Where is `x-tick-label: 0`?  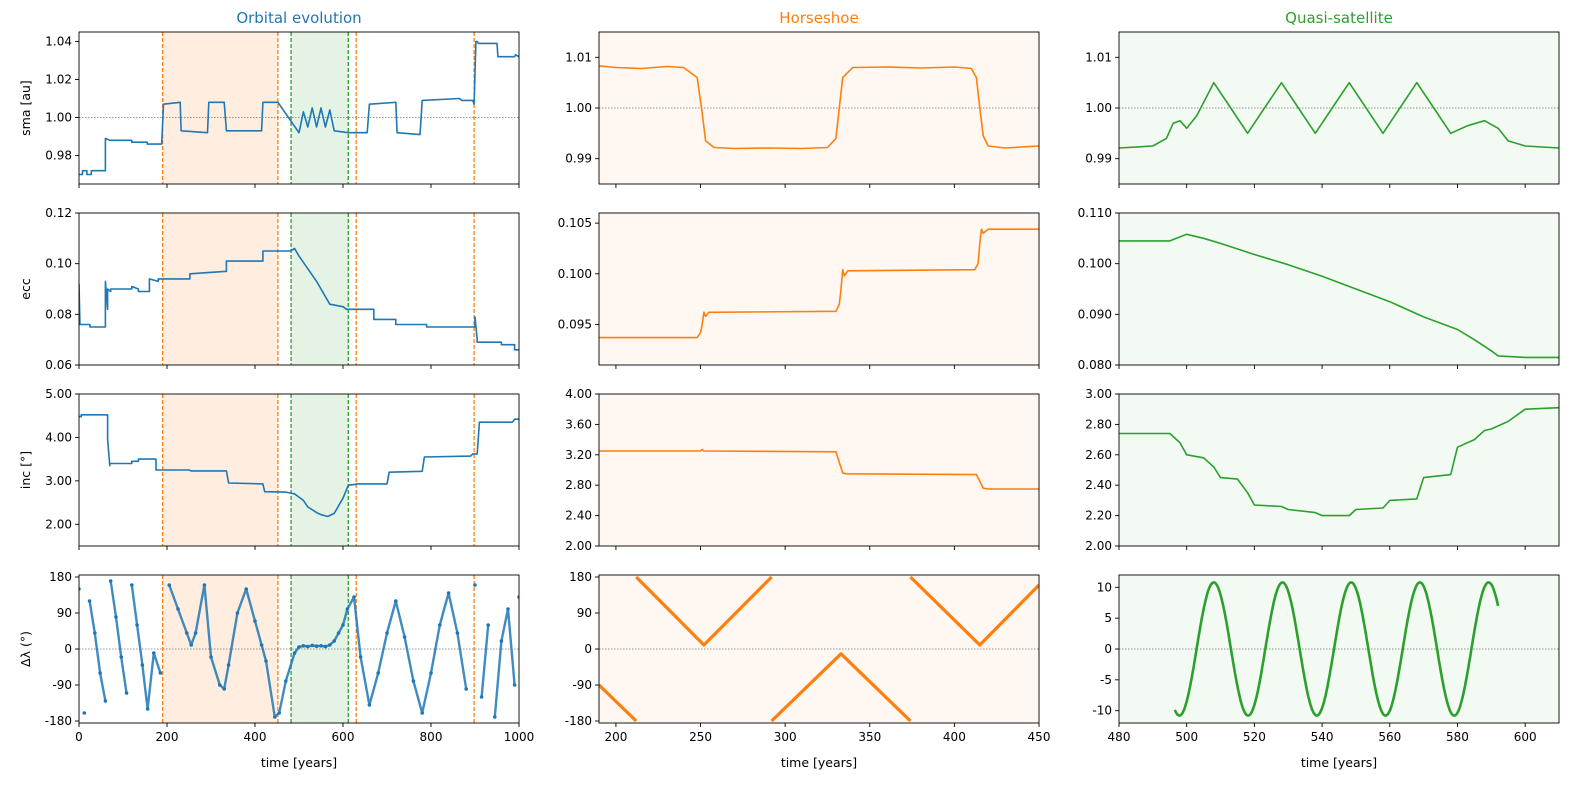
x-tick-label: 0 is located at coordinates (79, 737).